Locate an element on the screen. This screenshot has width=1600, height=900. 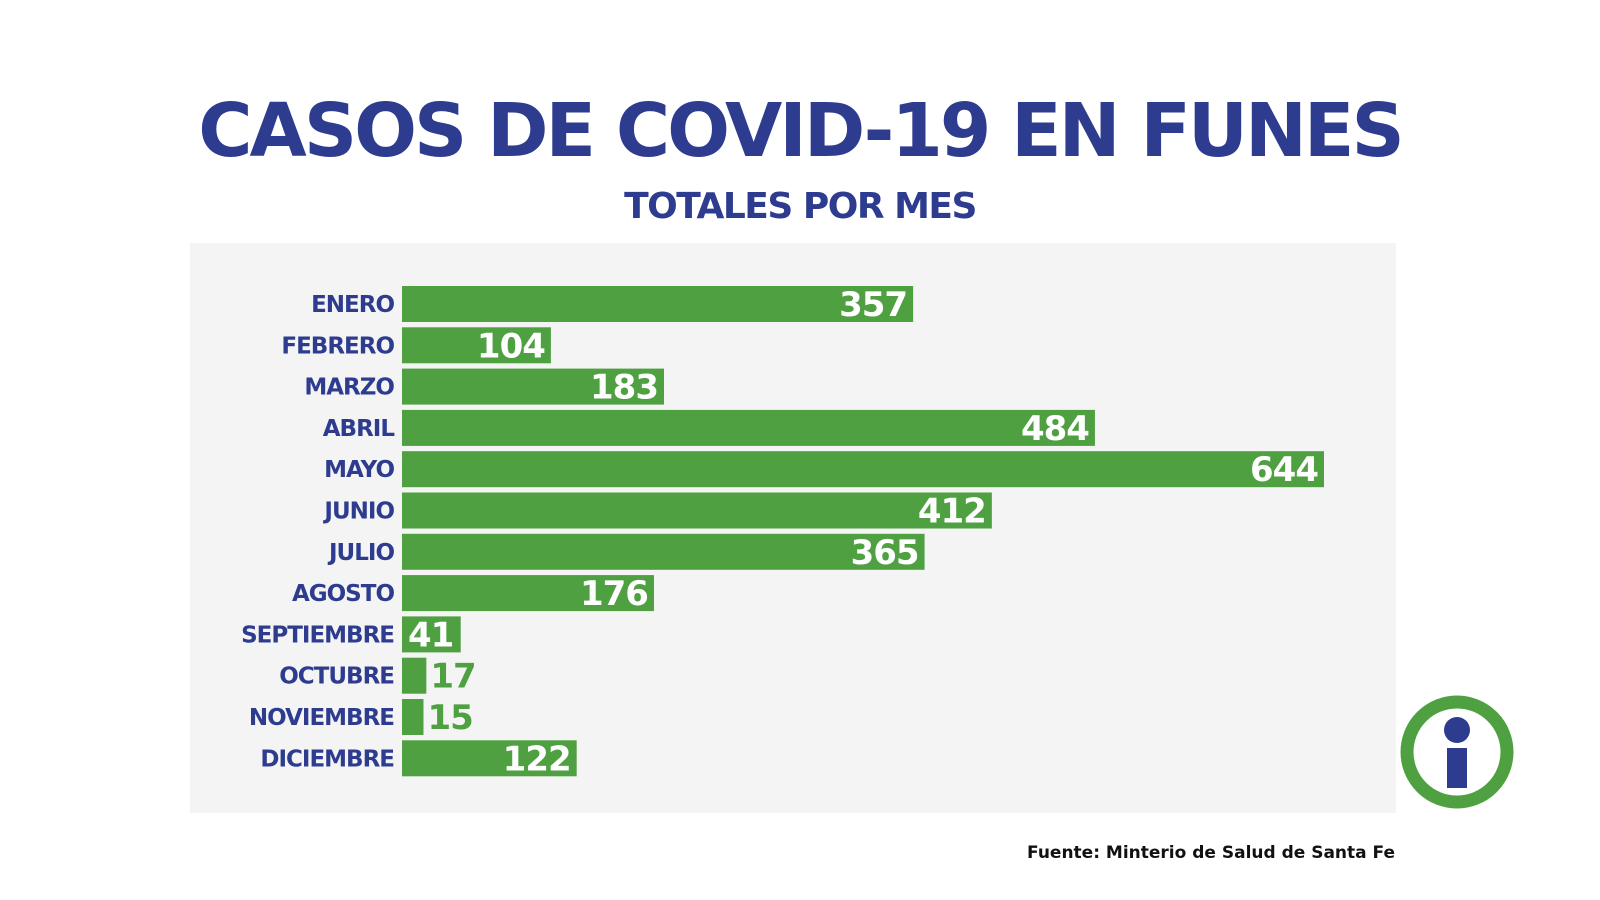
category-label: NOVIEMBRE is located at coordinates (321, 718).